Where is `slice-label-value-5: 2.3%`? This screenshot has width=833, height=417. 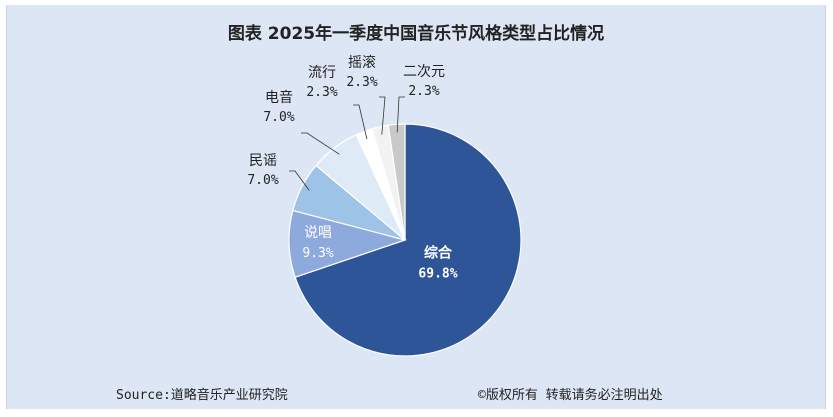 slice-label-value-5: 2.3% is located at coordinates (361, 82).